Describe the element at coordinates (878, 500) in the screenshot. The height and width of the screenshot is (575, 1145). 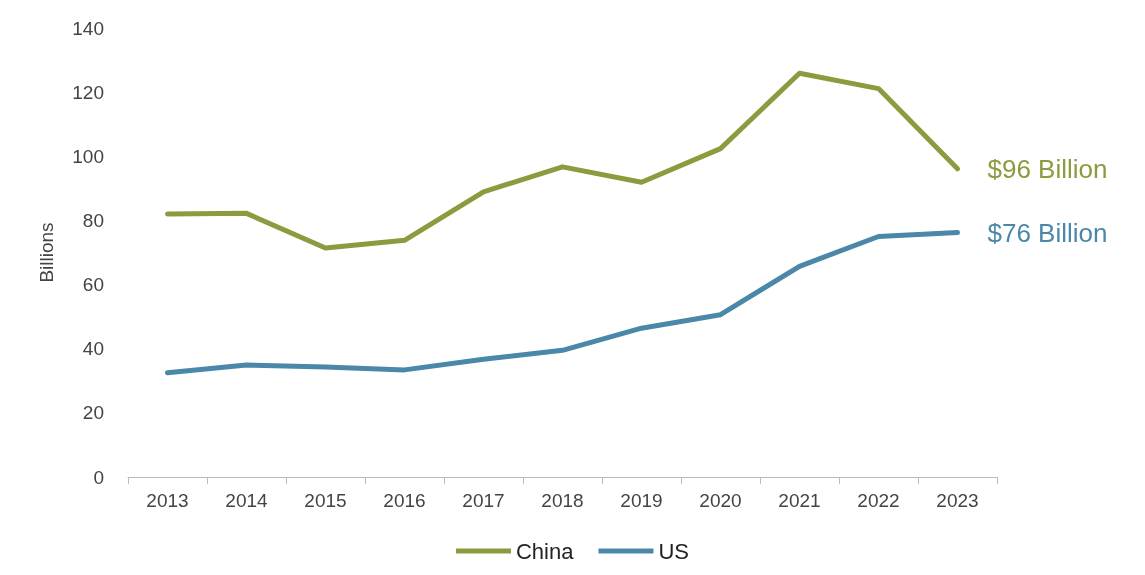
I see `x-tick-label: 2022` at that location.